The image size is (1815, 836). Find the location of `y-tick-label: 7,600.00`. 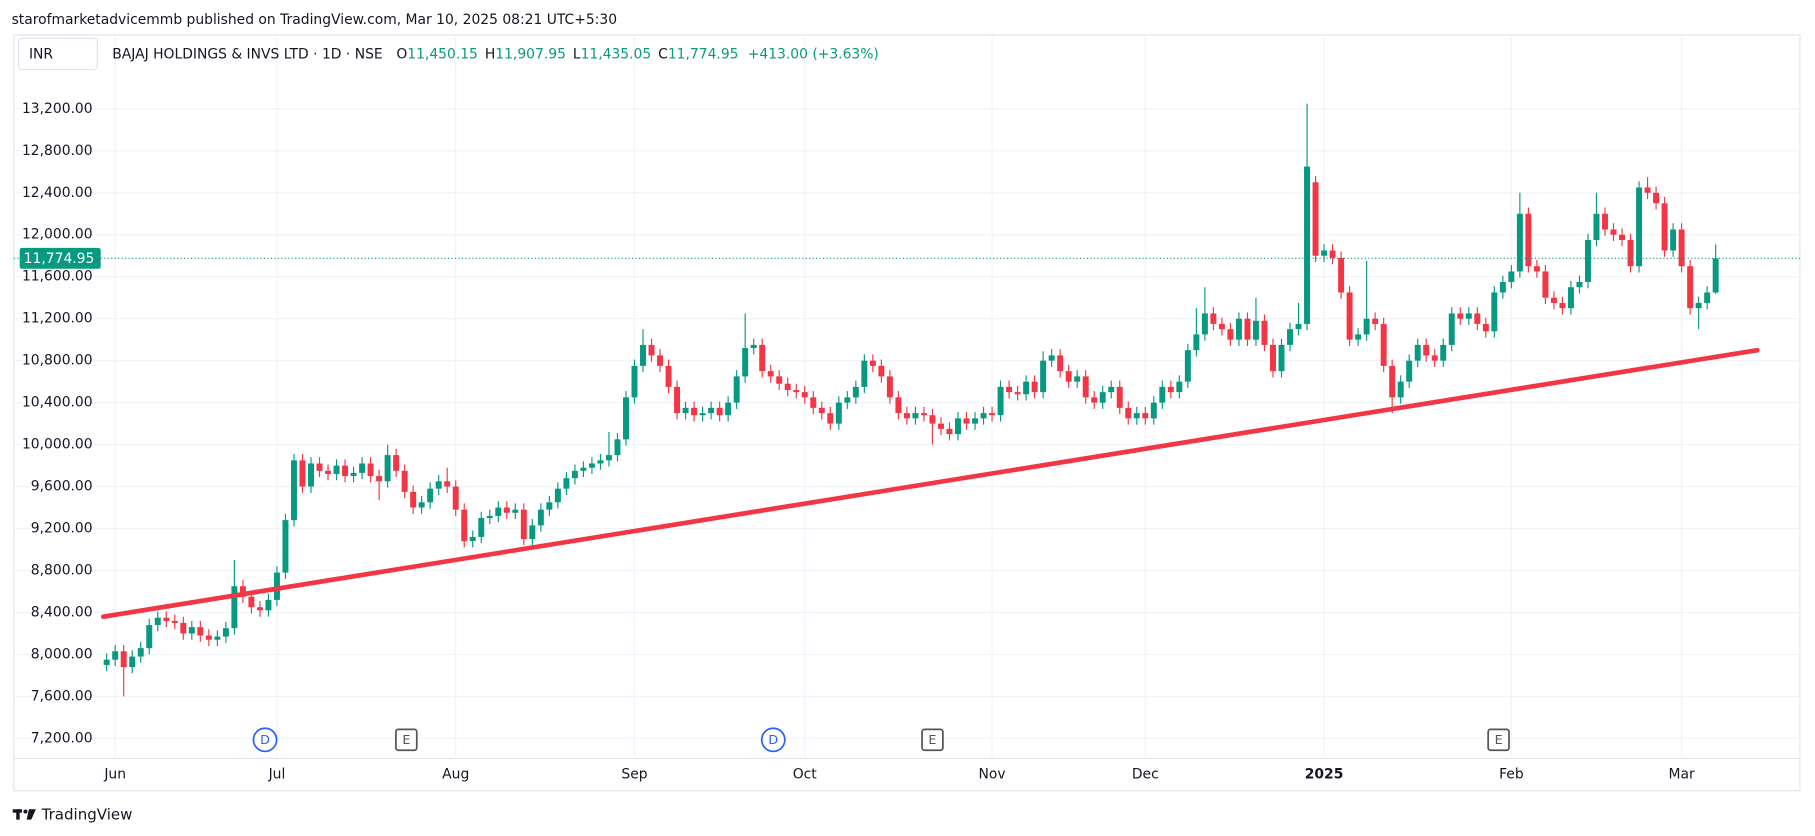

y-tick-label: 7,600.00 is located at coordinates (62, 696).